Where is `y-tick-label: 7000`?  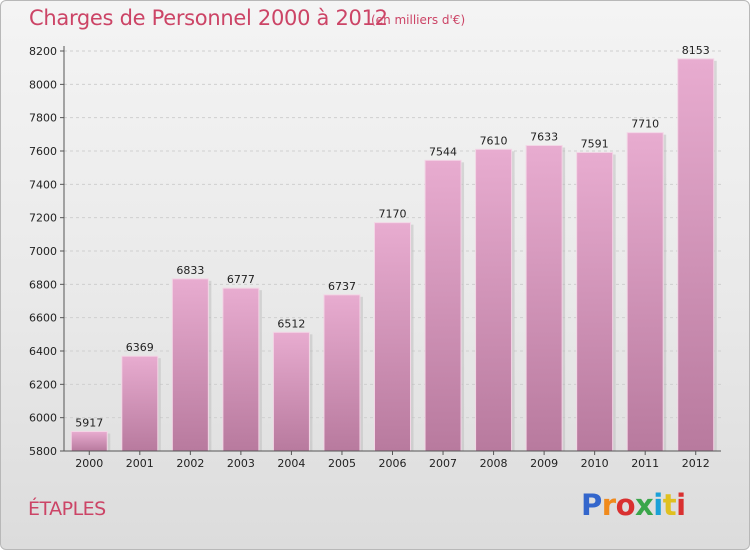 y-tick-label: 7000 is located at coordinates (43, 251).